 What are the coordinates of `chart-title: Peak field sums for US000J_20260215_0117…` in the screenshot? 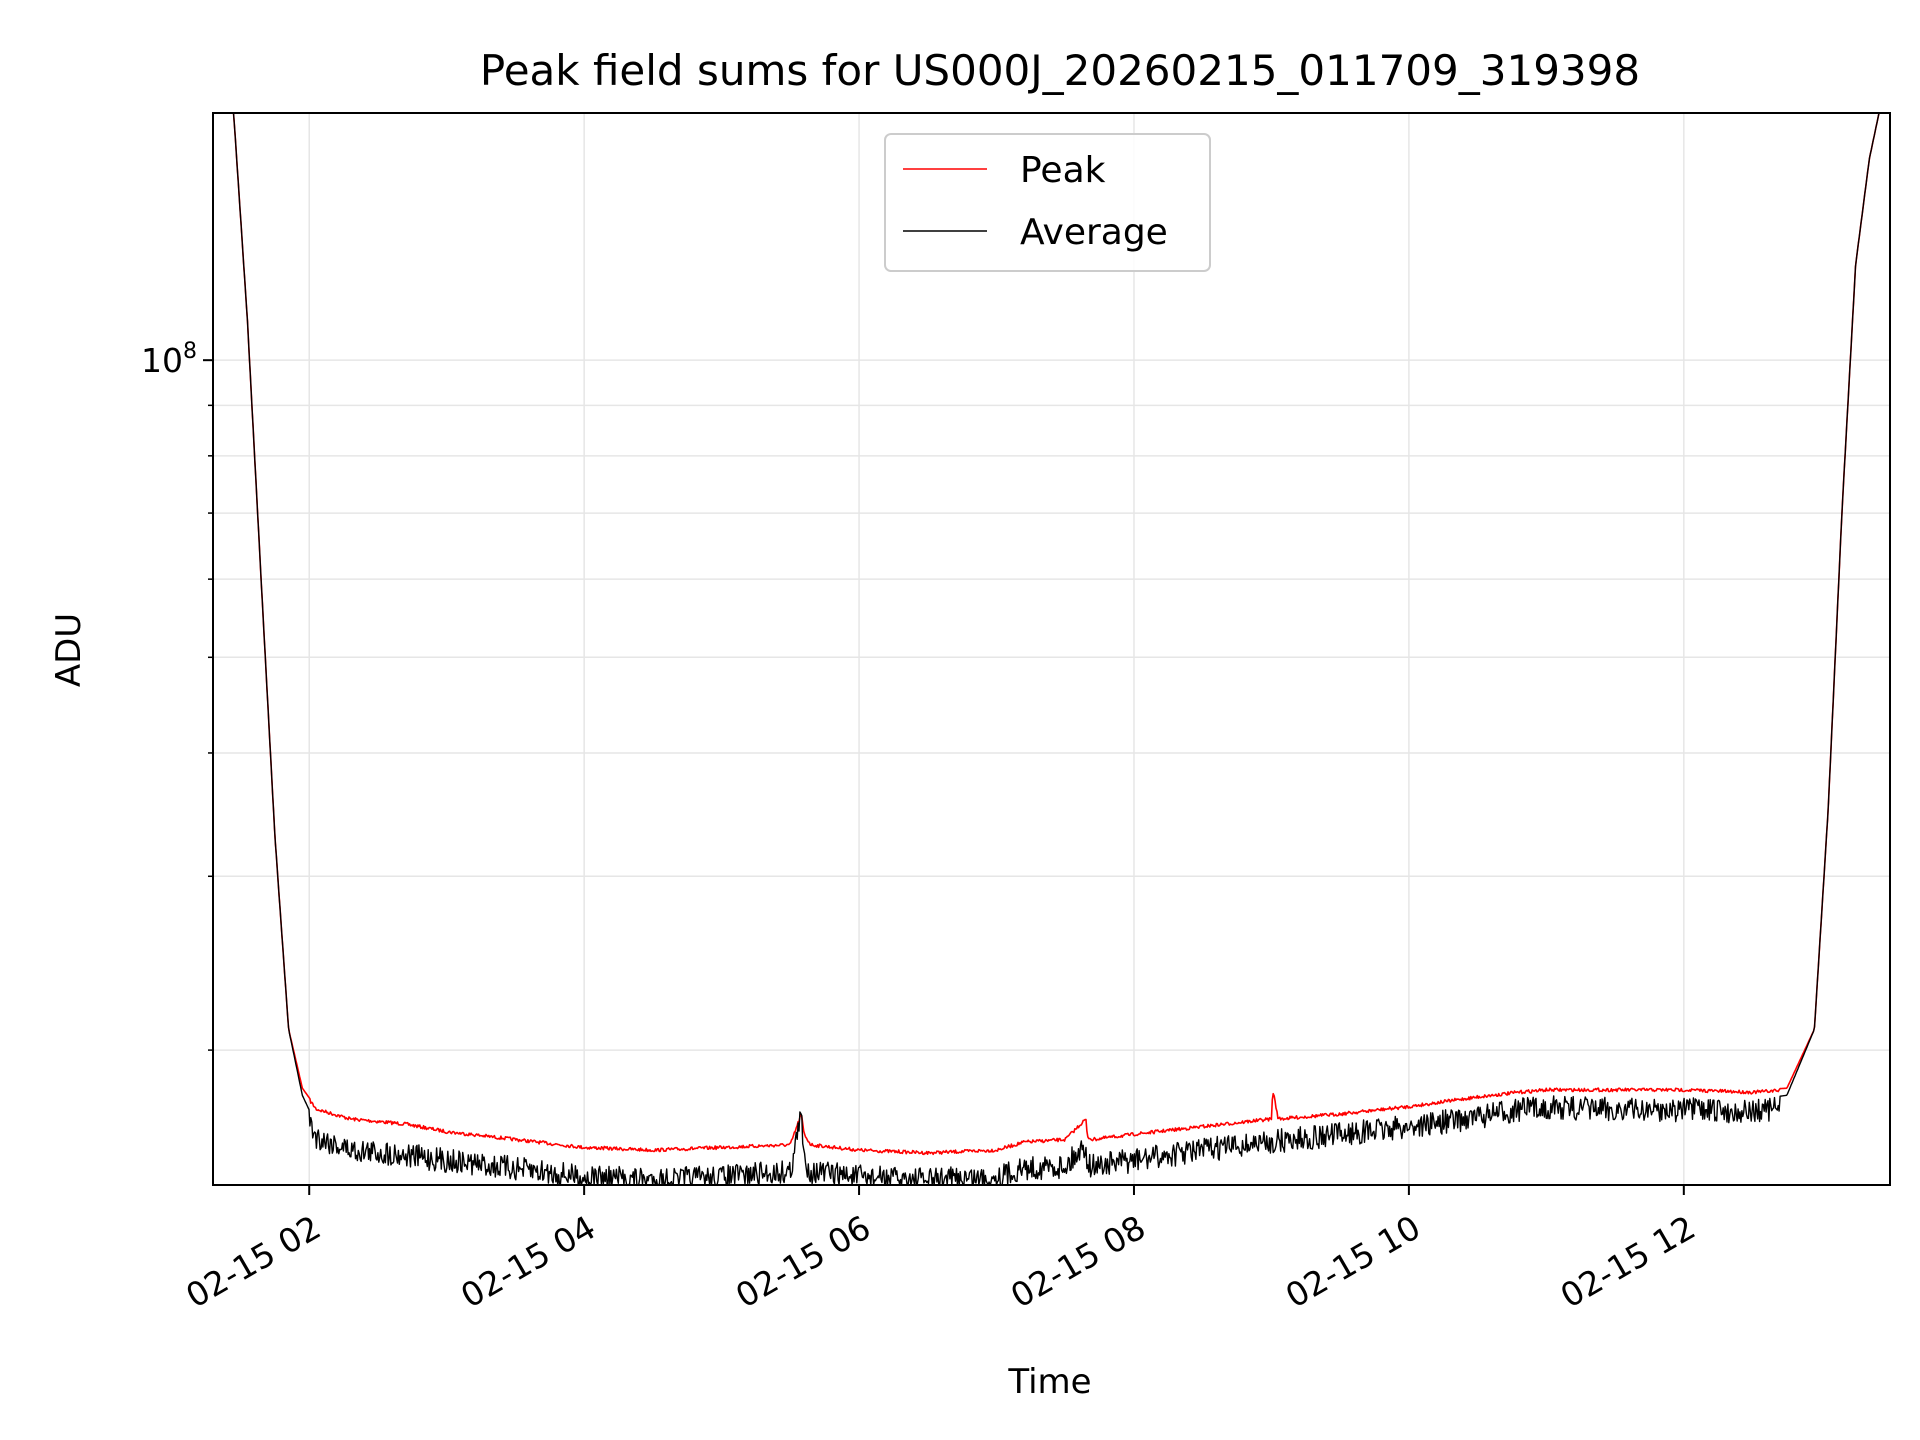 It's located at (1060, 70).